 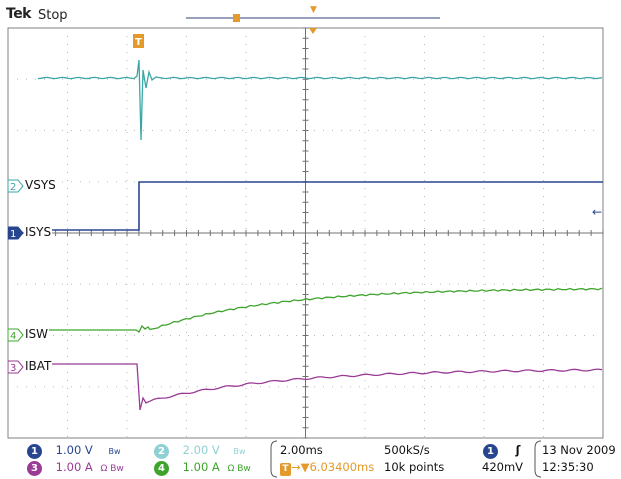 I want to click on ch3-scale: 1.00 A, so click(x=74, y=467).